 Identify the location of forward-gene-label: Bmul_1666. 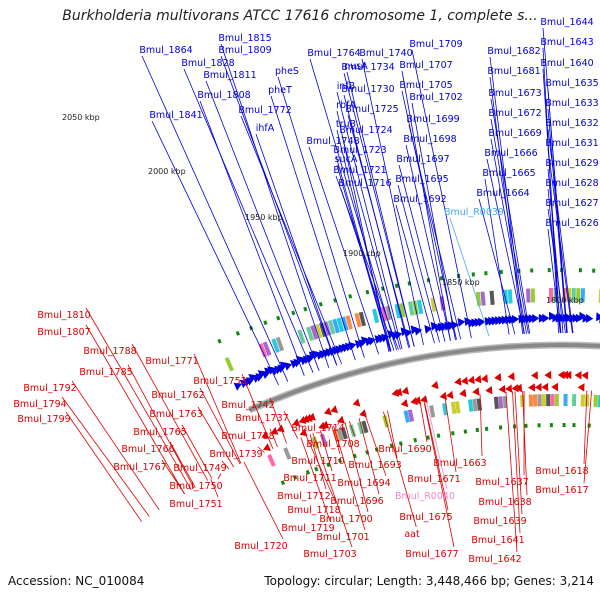
(510, 153).